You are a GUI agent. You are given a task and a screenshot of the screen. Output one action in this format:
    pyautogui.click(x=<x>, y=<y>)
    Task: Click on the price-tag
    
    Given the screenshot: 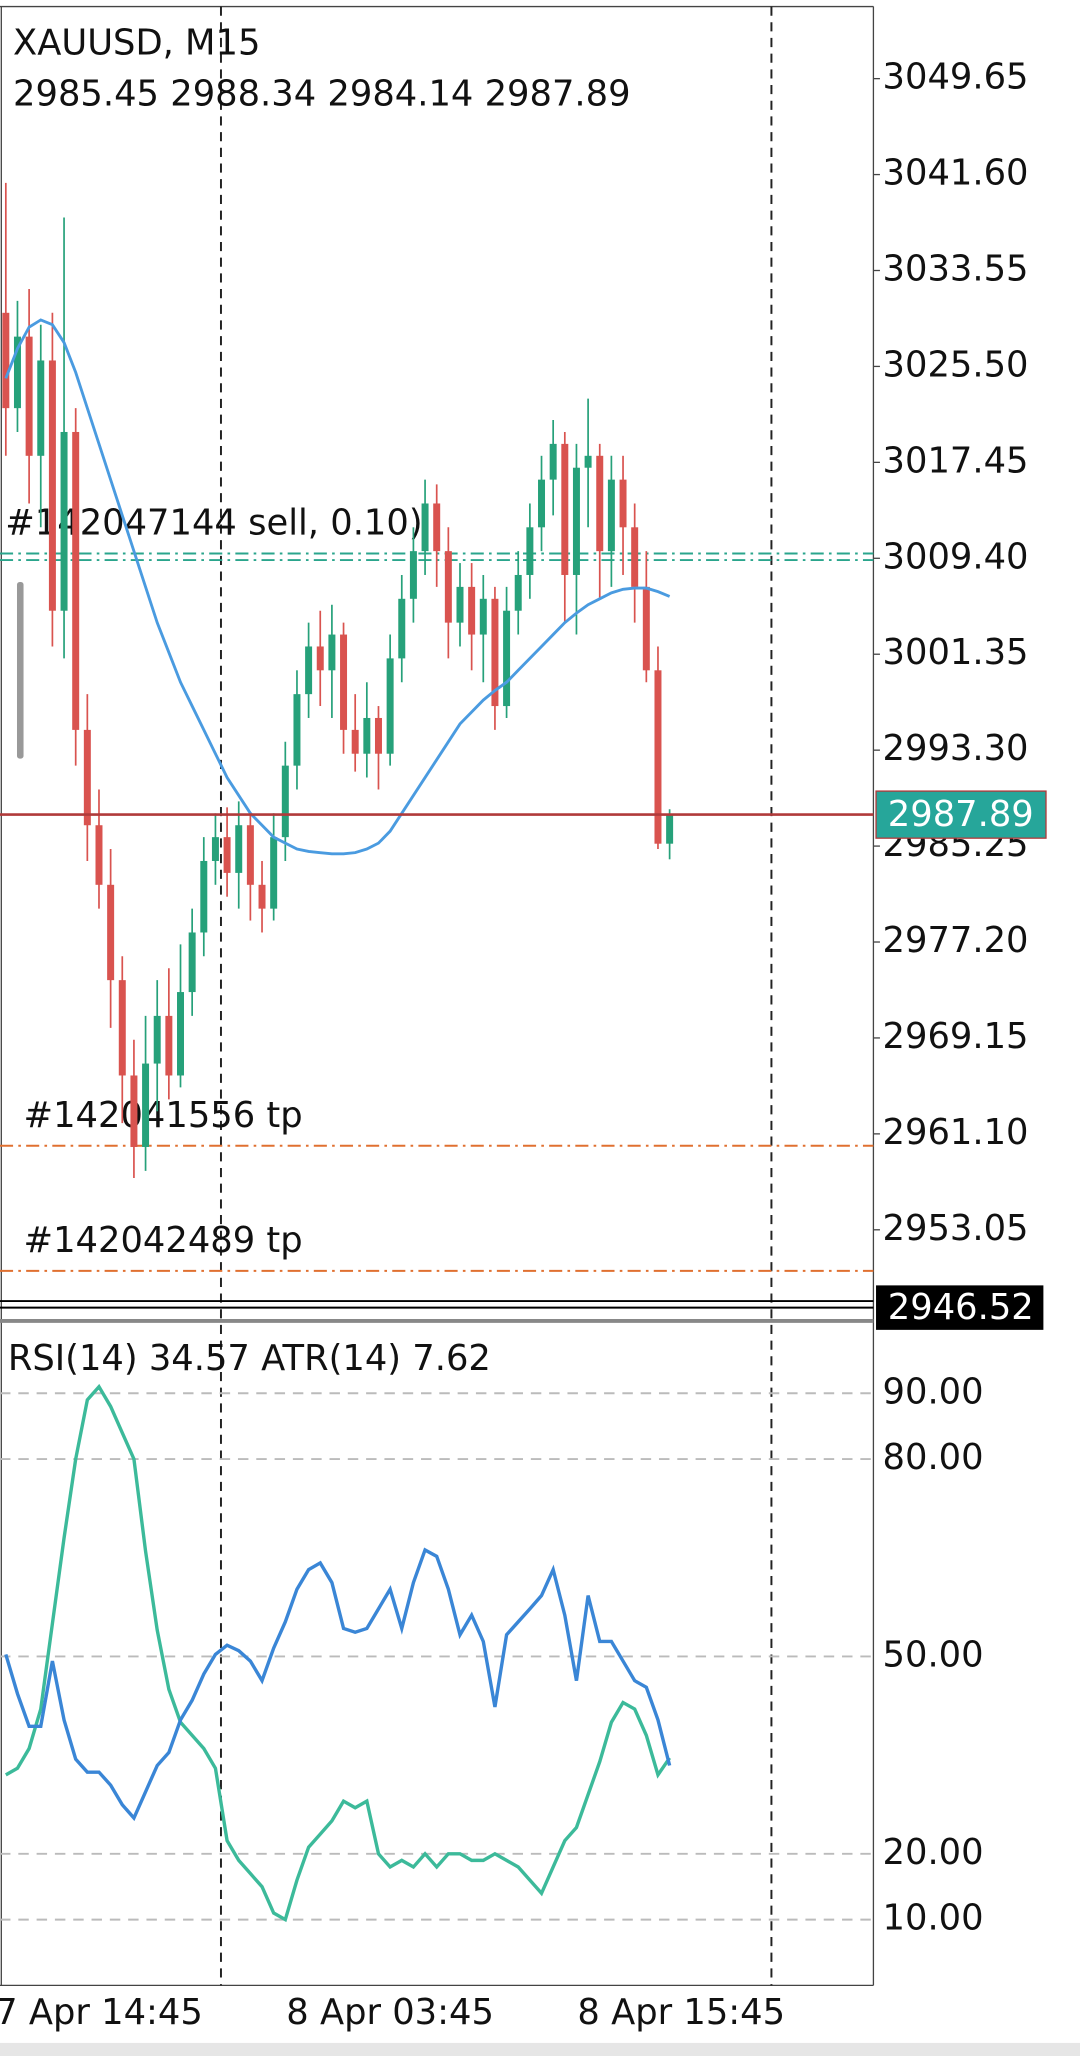 What is the action you would take?
    pyautogui.click(x=960, y=1307)
    